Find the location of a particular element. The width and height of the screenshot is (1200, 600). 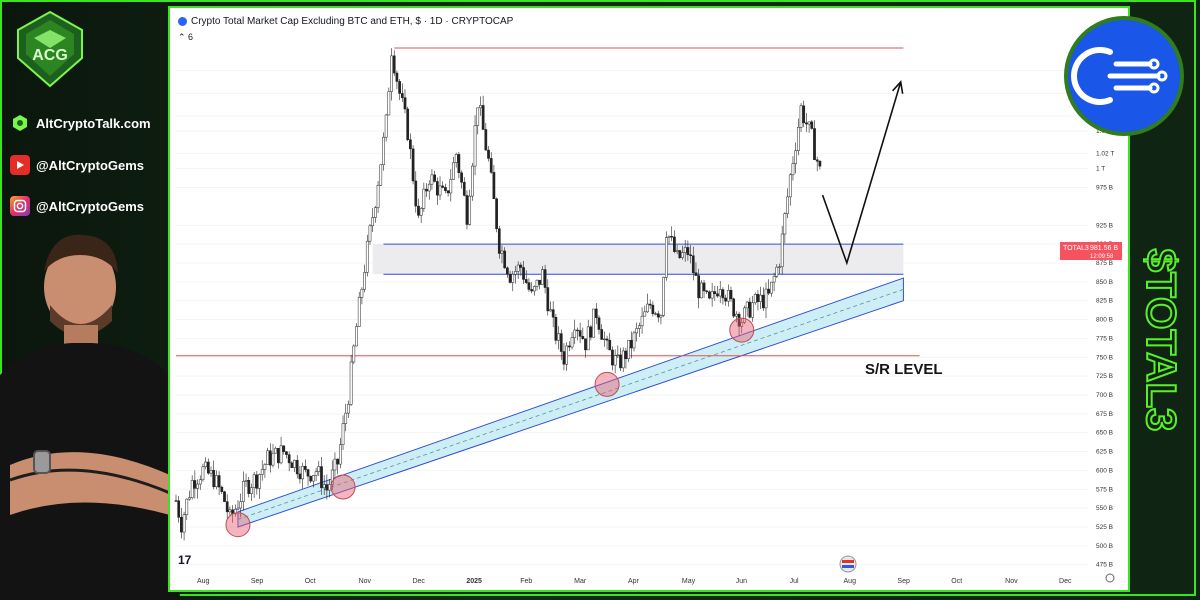

y-tick-label: 650 B is located at coordinates (1104, 433).